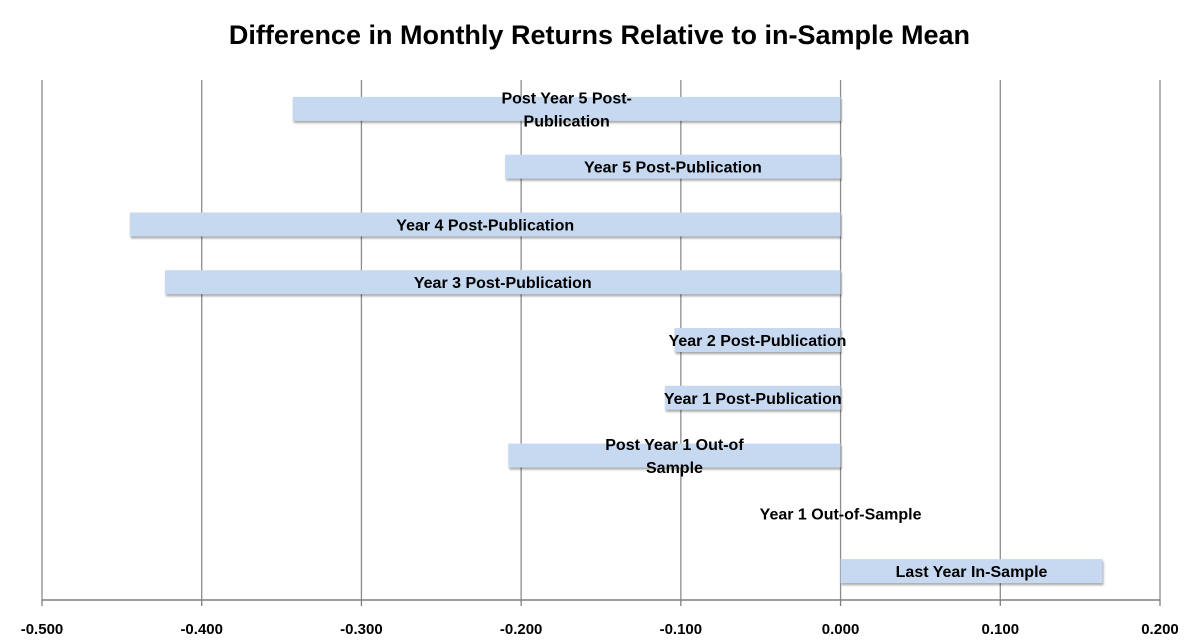  I want to click on x-tick-label: -0.400, so click(201, 629).